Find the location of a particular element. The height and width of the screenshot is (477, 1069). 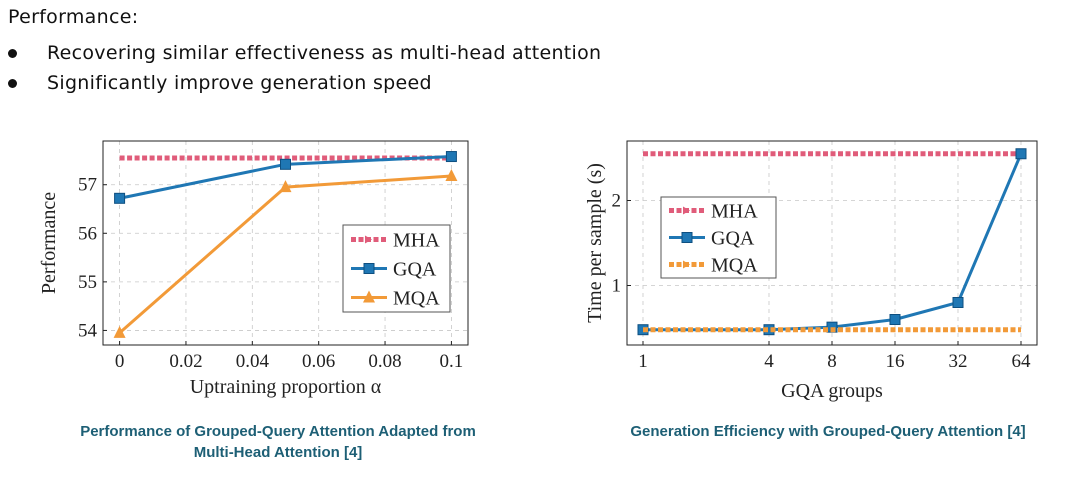

y-tick-label: 1 is located at coordinates (617, 286).